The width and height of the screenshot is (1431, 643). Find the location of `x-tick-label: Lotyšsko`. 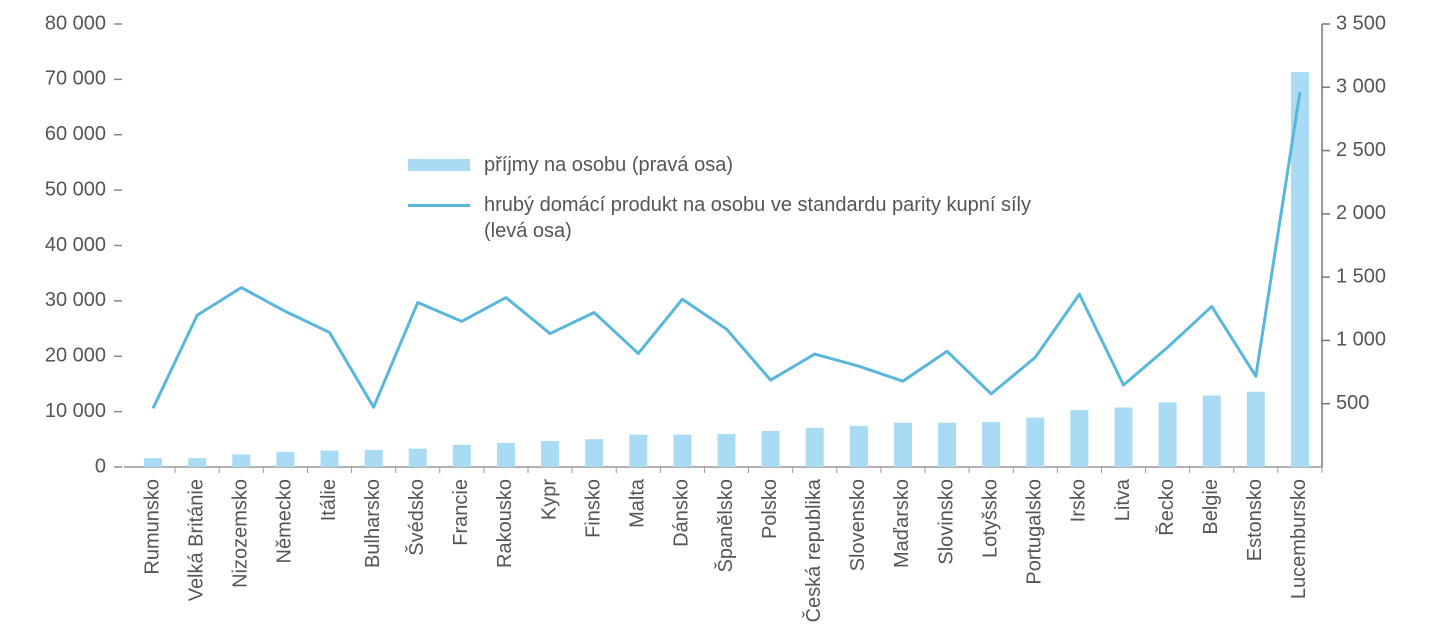

x-tick-label: Lotyšsko is located at coordinates (990, 518).